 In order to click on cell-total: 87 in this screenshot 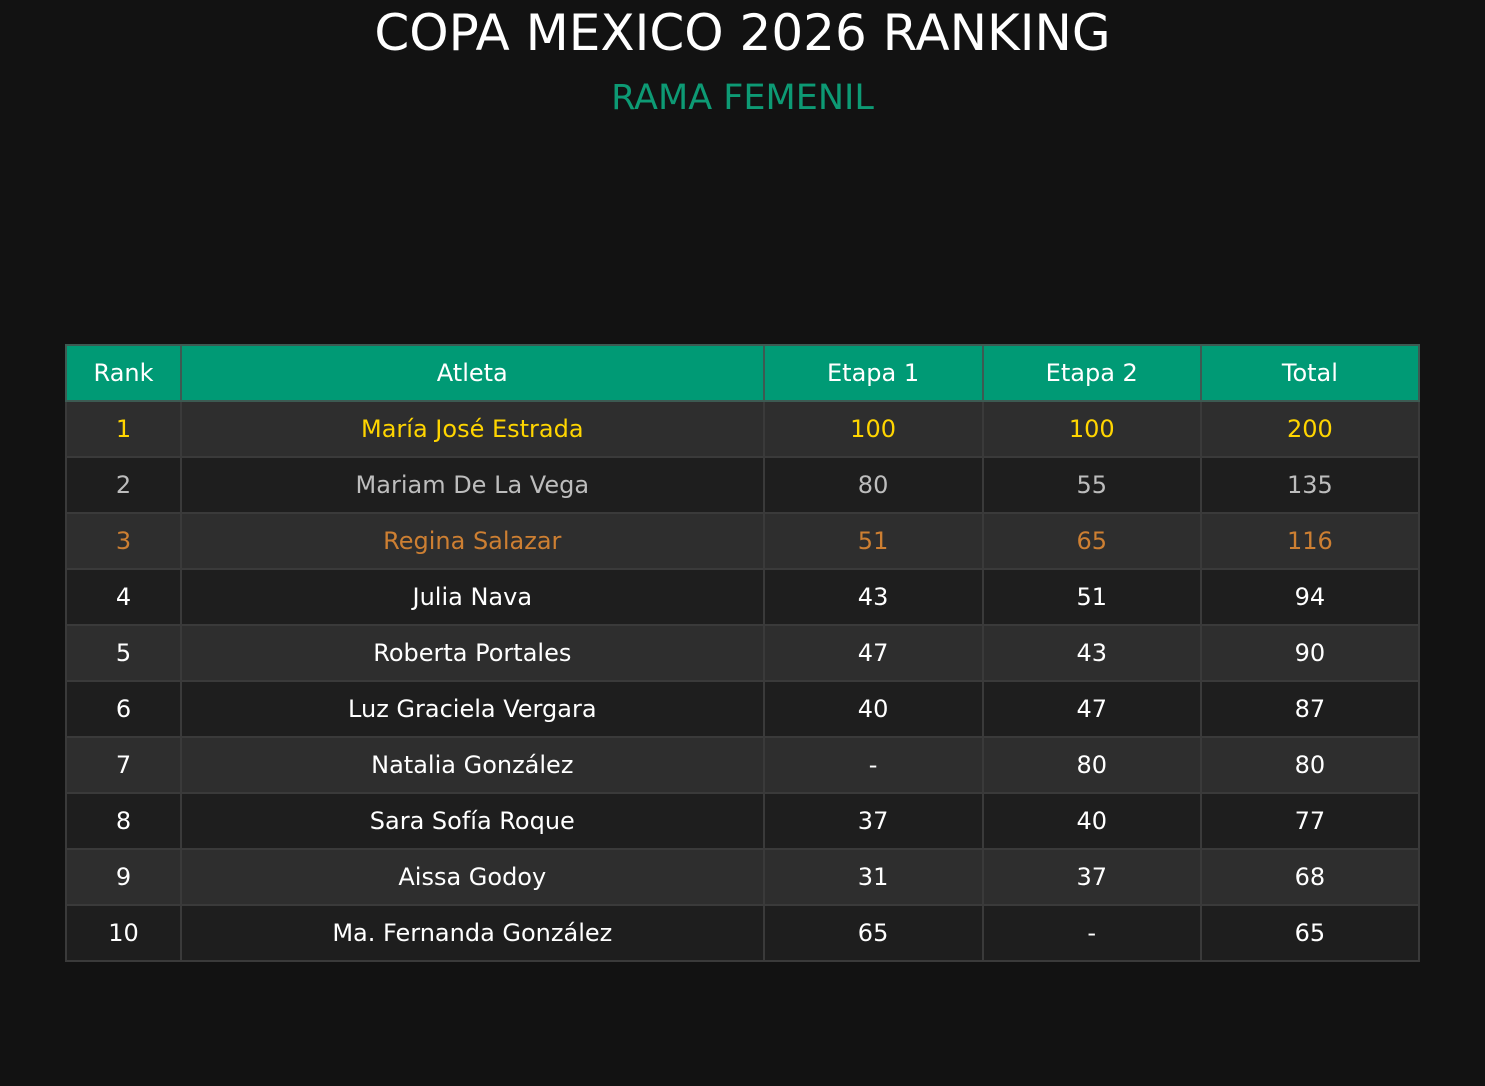, I will do `click(1310, 709)`.